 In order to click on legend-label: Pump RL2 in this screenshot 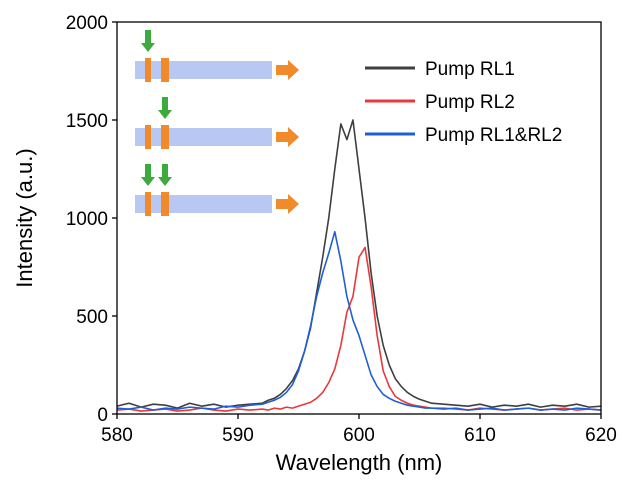, I will do `click(470, 102)`.